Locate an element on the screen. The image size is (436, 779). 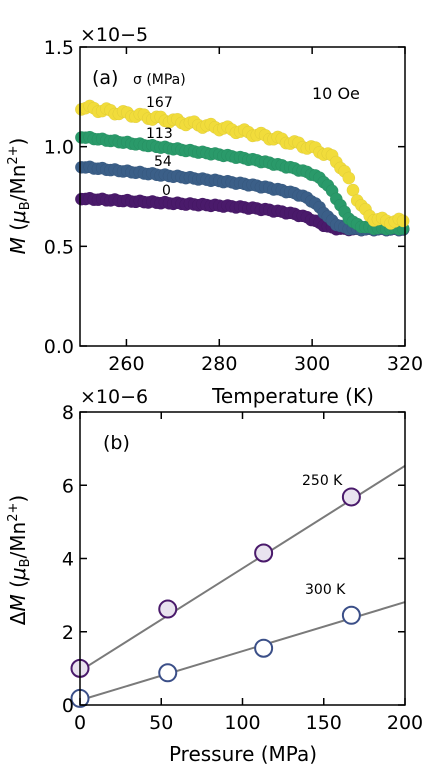
series-label-167: 167 is located at coordinates (159, 103).